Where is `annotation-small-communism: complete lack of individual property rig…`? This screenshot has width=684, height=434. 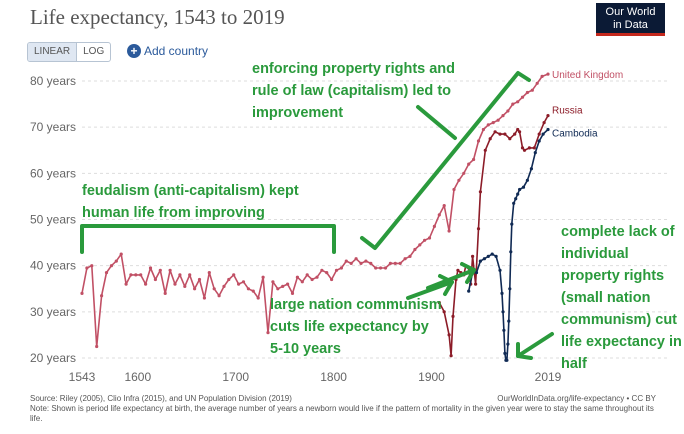 annotation-small-communism: complete lack of individual property rig… is located at coordinates (621, 298).